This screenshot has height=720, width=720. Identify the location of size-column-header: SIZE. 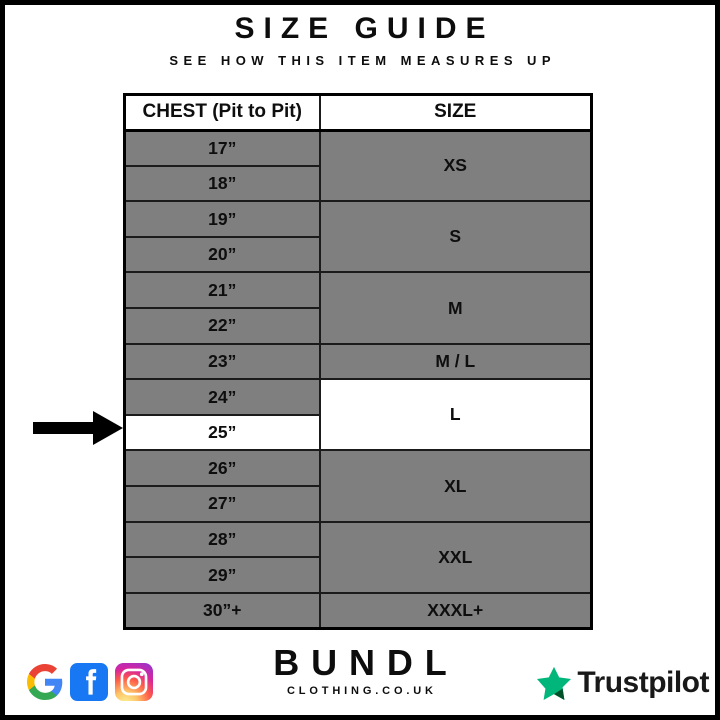
(455, 112).